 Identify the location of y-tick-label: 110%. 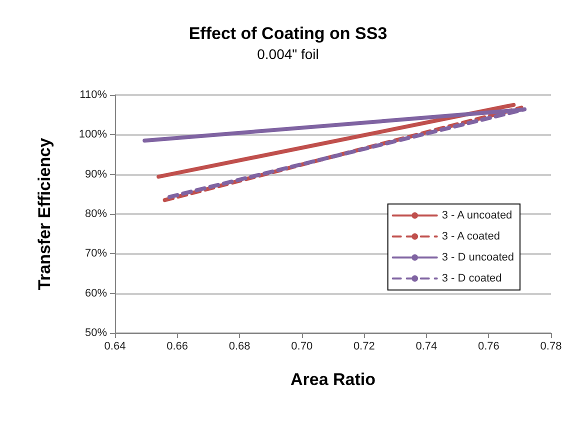
(94, 95).